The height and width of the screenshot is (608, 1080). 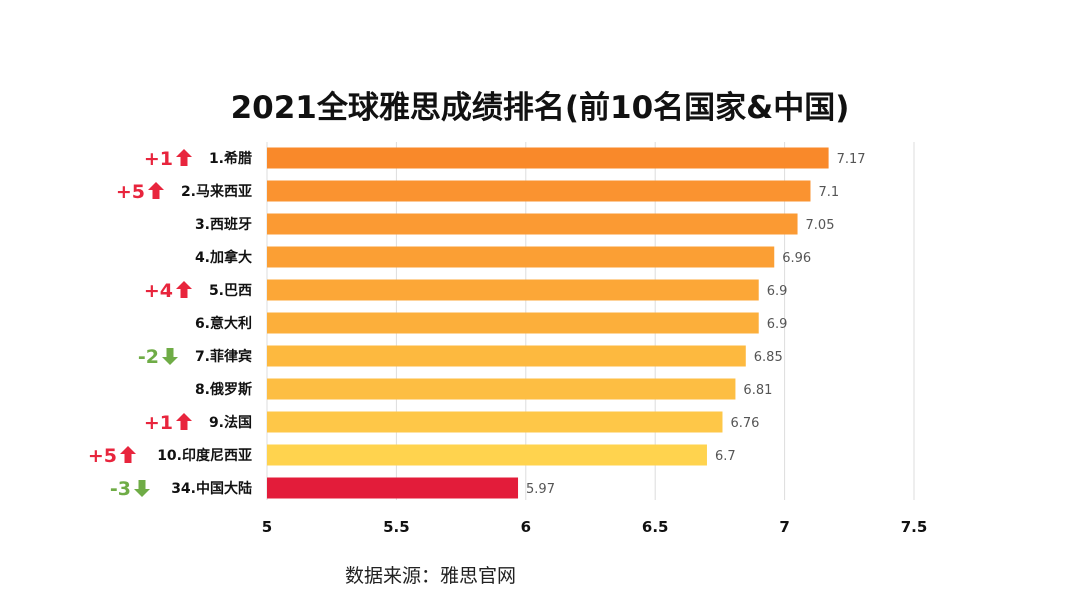 What do you see at coordinates (223, 224) in the screenshot?
I see `category-label: 3.西班牙` at bounding box center [223, 224].